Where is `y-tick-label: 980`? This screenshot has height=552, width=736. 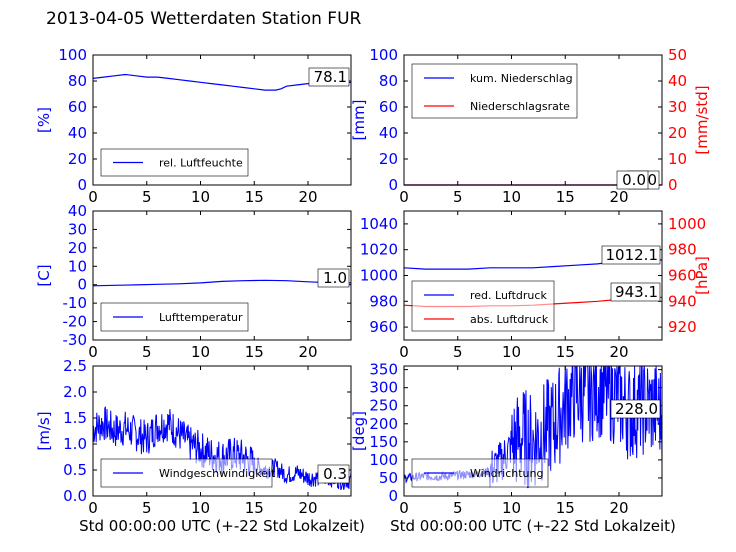
y-tick-label: 980 is located at coordinates (383, 301).